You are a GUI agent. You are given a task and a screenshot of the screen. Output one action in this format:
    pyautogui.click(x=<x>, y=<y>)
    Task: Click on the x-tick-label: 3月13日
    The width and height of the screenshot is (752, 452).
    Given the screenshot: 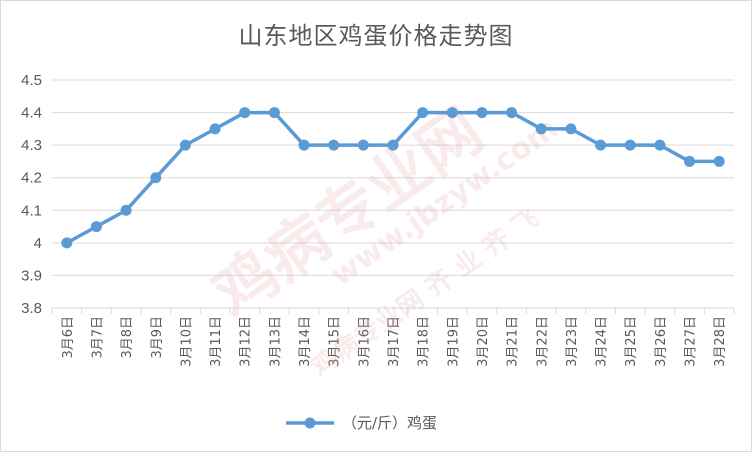 What is the action you would take?
    pyautogui.click(x=275, y=341)
    